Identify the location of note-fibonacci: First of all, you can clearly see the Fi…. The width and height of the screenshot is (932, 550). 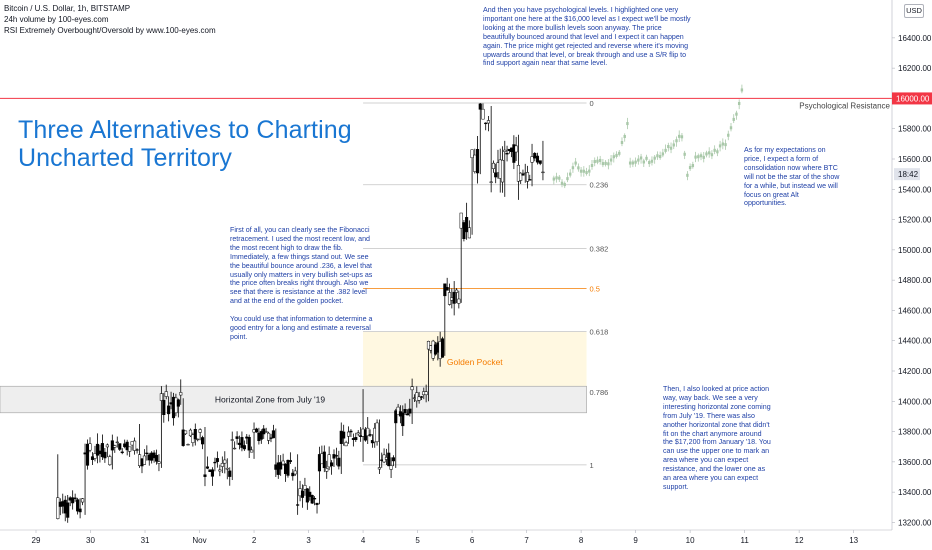
(301, 283).